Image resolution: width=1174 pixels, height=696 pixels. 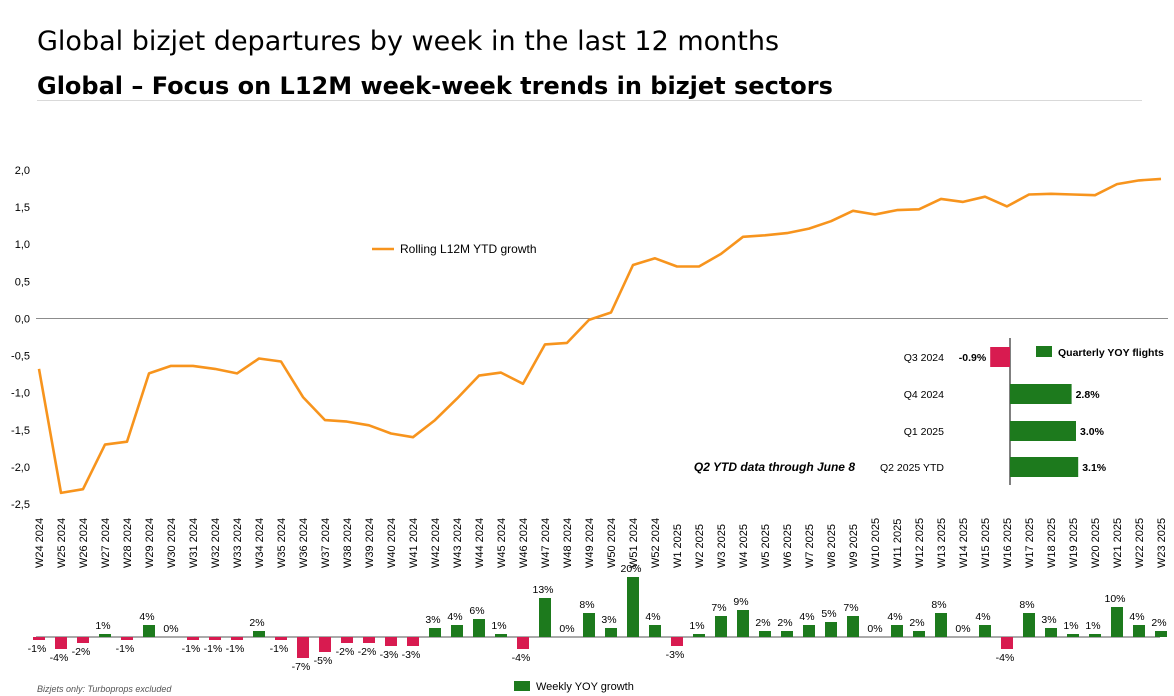 I want to click on x-tick-label: W27 2024, so click(x=106, y=543).